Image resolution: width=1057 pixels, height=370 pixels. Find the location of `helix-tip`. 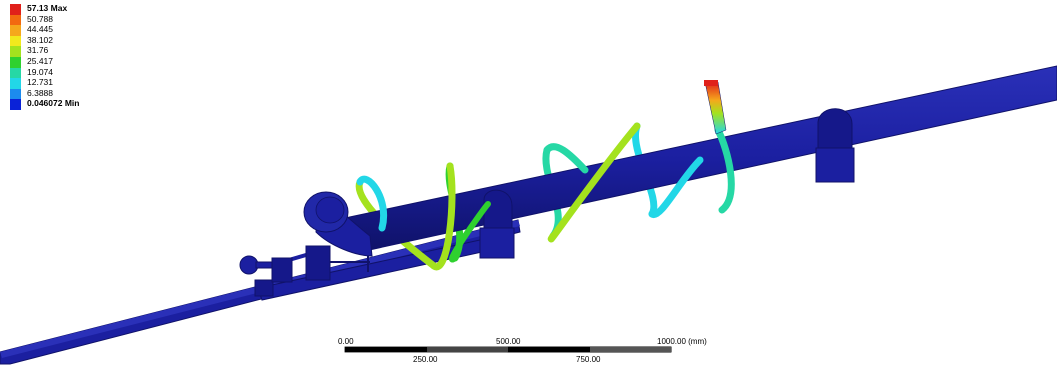

helix-tip is located at coordinates (715, 107).